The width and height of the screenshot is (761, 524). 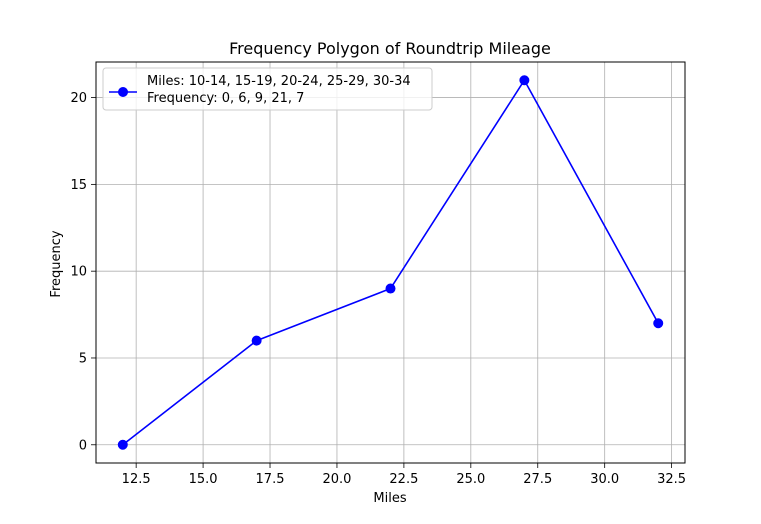 I want to click on x-tick-label: 17.5, so click(x=270, y=479).